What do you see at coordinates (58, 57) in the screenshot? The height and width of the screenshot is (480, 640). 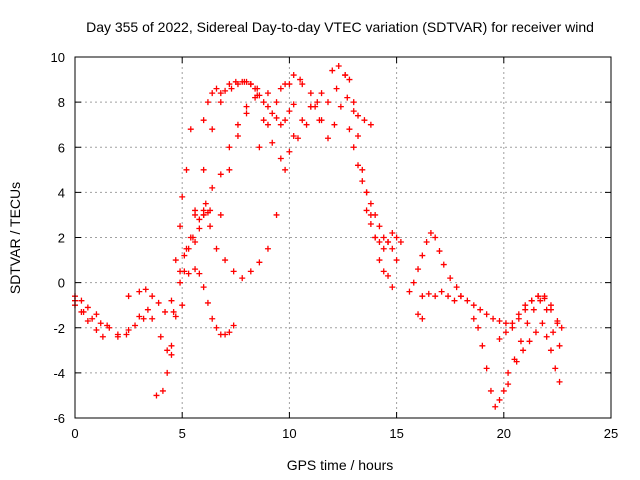 I see `y-tick-label: 10` at bounding box center [58, 57].